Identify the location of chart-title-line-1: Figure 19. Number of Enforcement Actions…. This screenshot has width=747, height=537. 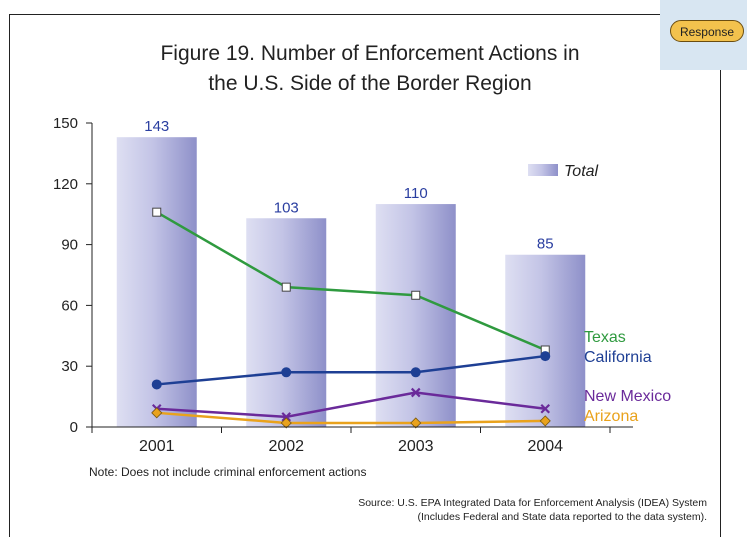
(369, 53).